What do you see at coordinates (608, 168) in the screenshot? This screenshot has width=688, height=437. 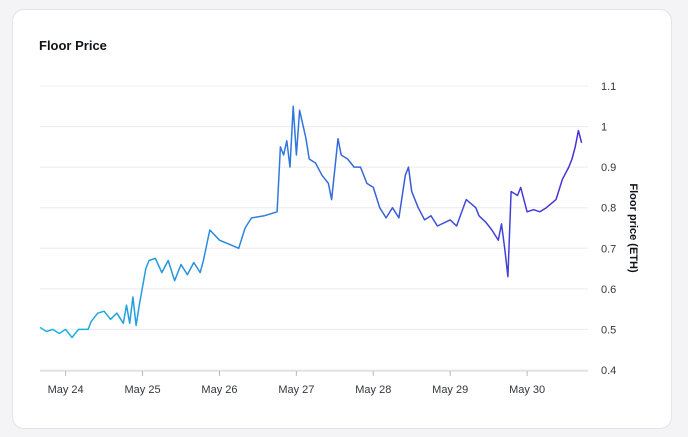 I see `y-tick-label: 0.9` at bounding box center [608, 168].